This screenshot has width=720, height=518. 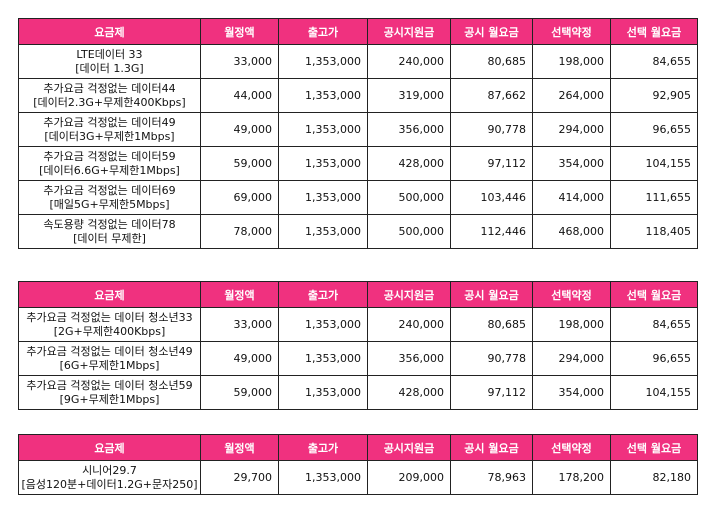 What do you see at coordinates (654, 129) in the screenshot?
I see `selective-monthly-cell: 96,655` at bounding box center [654, 129].